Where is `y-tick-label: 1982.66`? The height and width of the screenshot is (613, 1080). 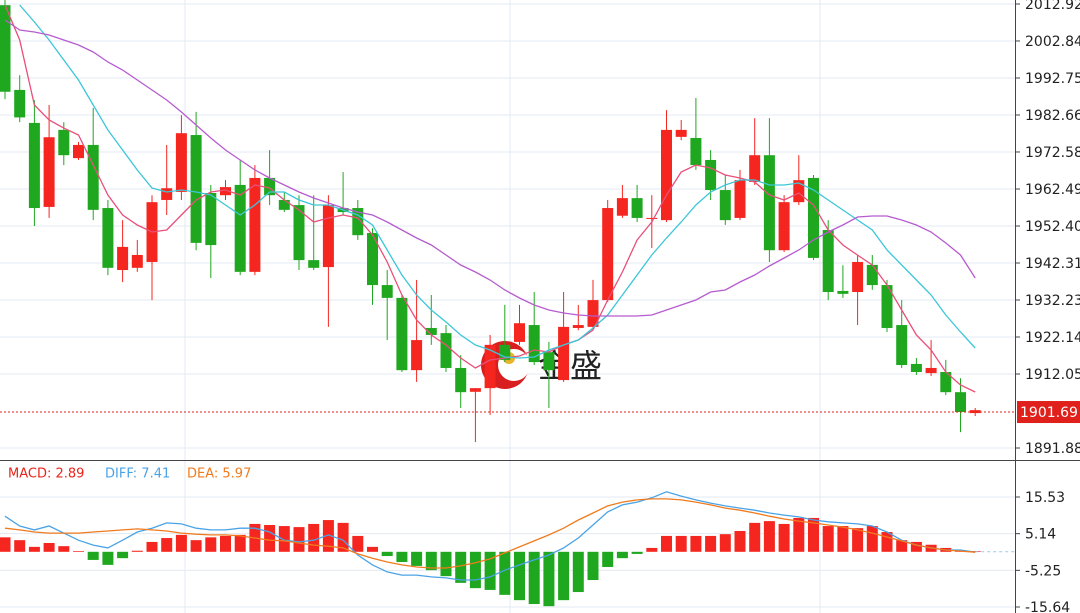 y-tick-label: 1982.66 is located at coordinates (1052, 116).